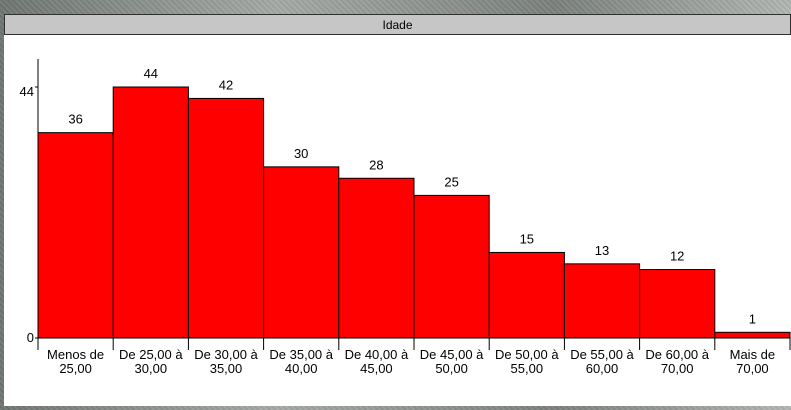 This screenshot has width=791, height=410. Describe the element at coordinates (377, 354) in the screenshot. I see `x-tick-label: De 40,00 à` at that location.